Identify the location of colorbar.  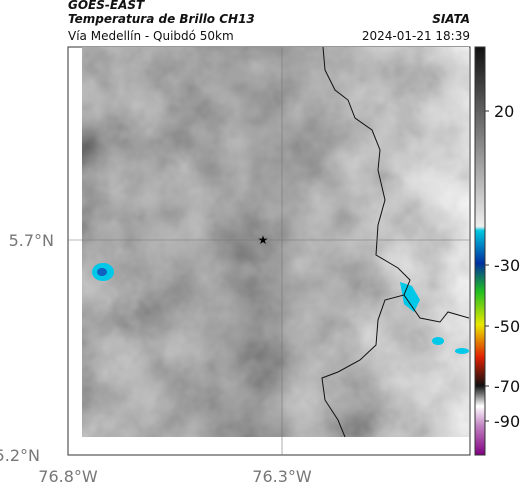
(480, 251).